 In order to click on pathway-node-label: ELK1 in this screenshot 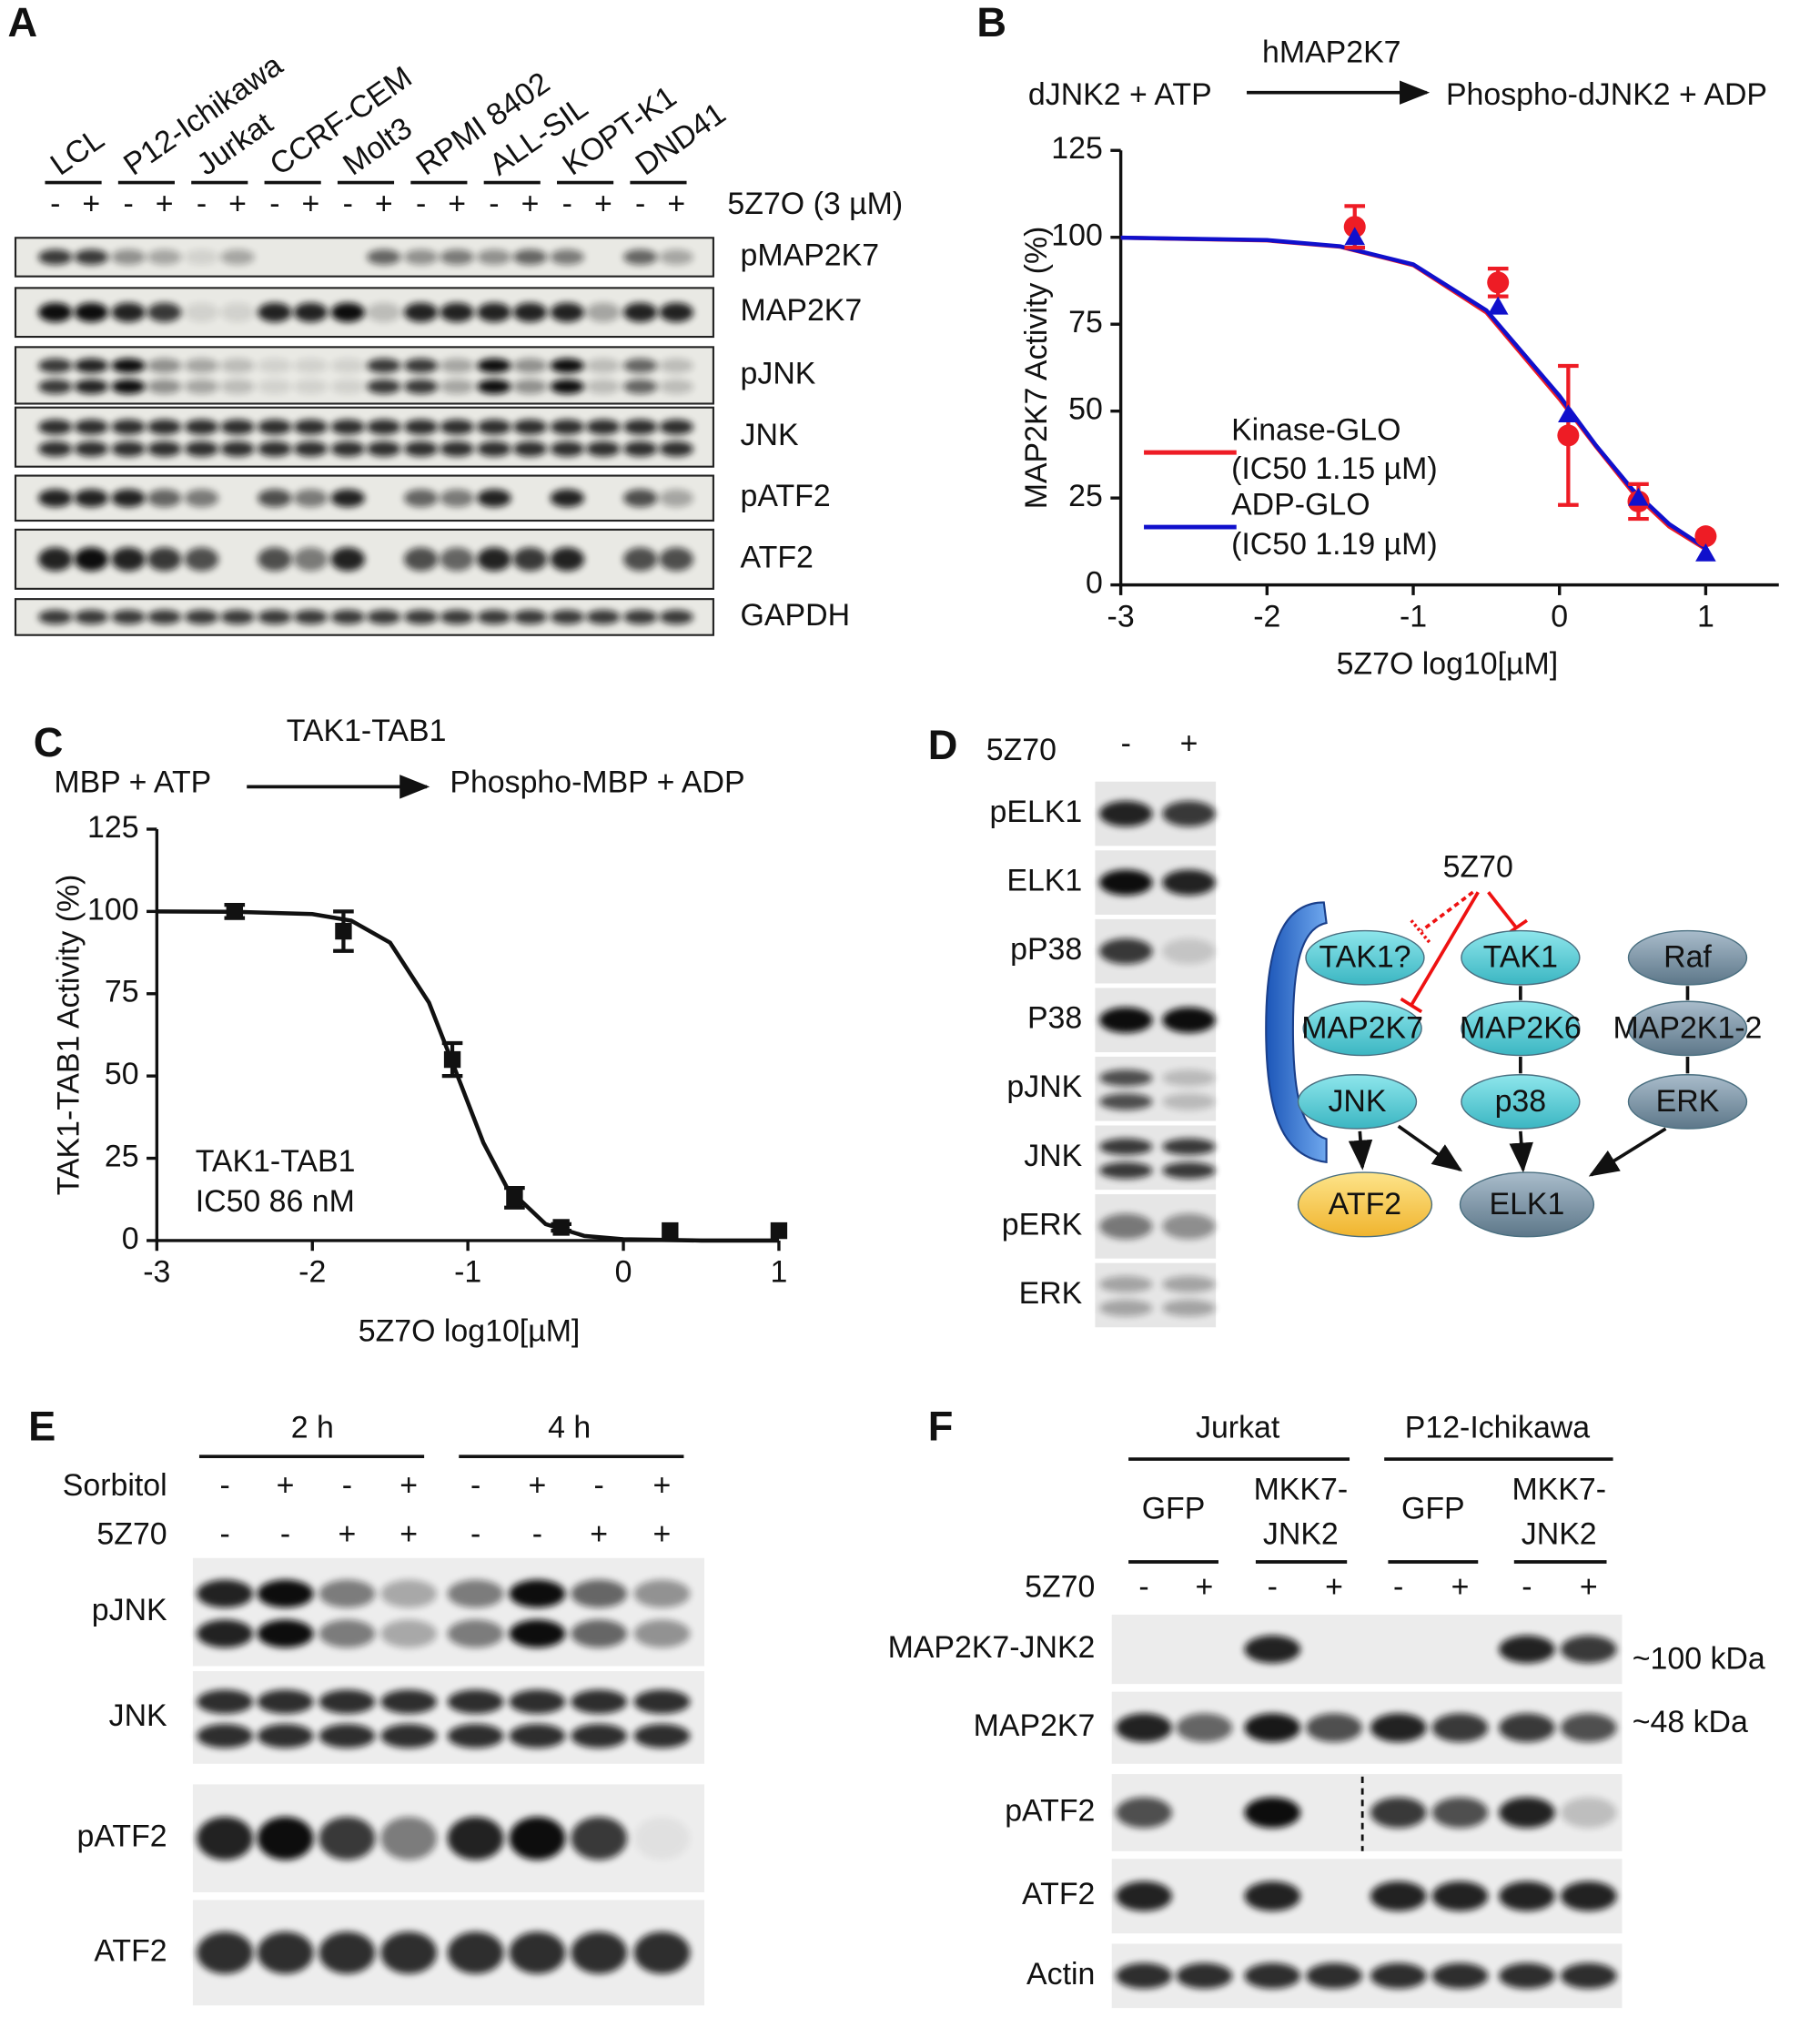, I will do `click(1527, 1204)`.